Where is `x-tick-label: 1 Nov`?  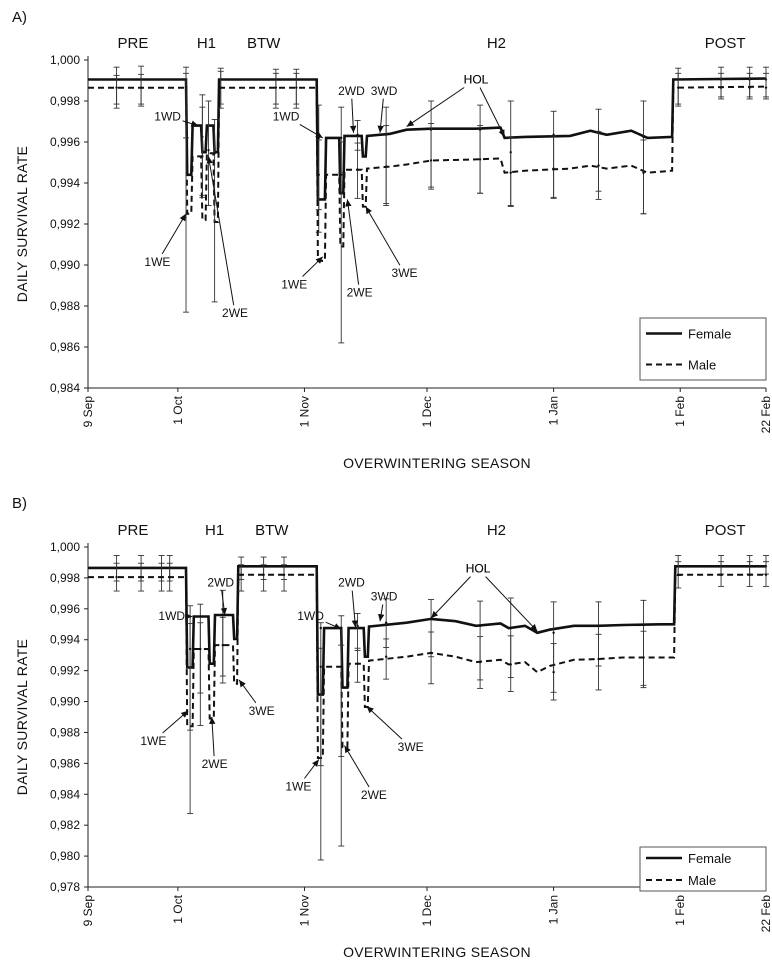 x-tick-label: 1 Nov is located at coordinates (304, 910).